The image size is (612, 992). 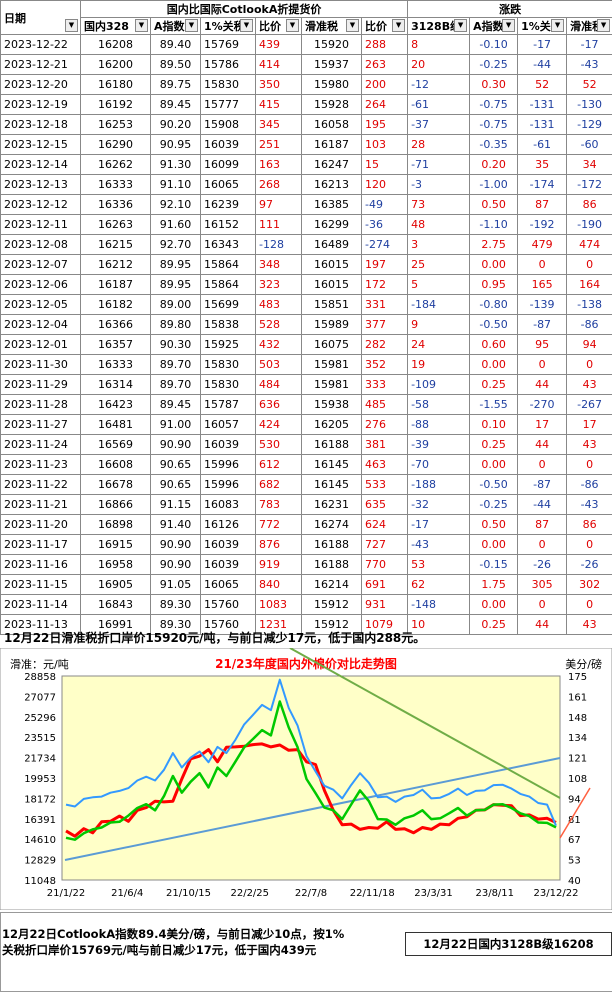 I want to click on header-col-5: 滑准税 ▼, so click(x=331, y=26).